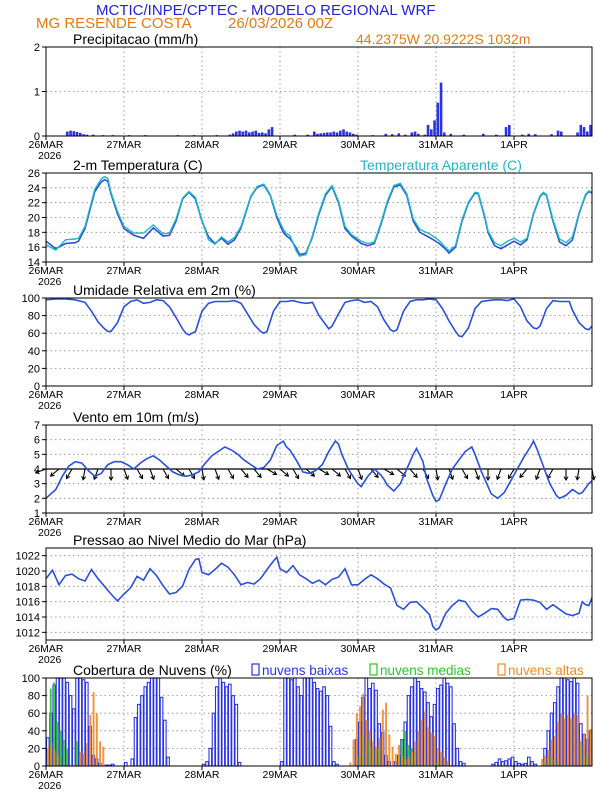  Describe the element at coordinates (138, 165) in the screenshot. I see `panel-title: 2-m Temperatura (C)` at that location.